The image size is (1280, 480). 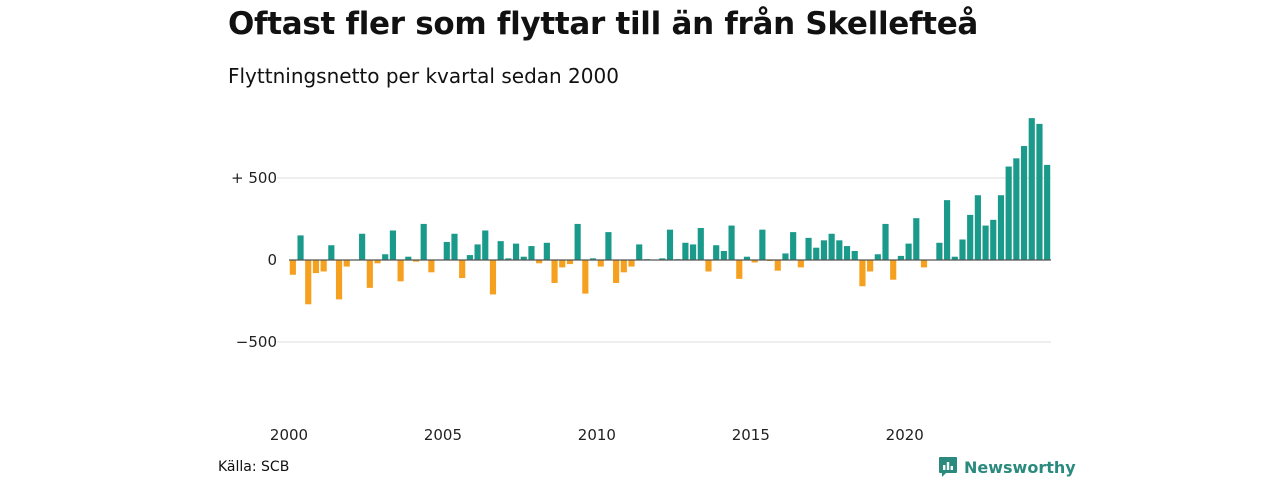 I want to click on newsworthy-logo-icon, so click(x=948, y=467).